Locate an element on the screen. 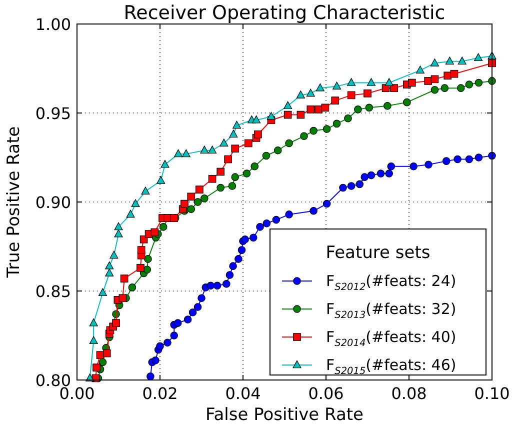  legend-label: F$_{S2012}$(#feats: 24) is located at coordinates (391, 282).